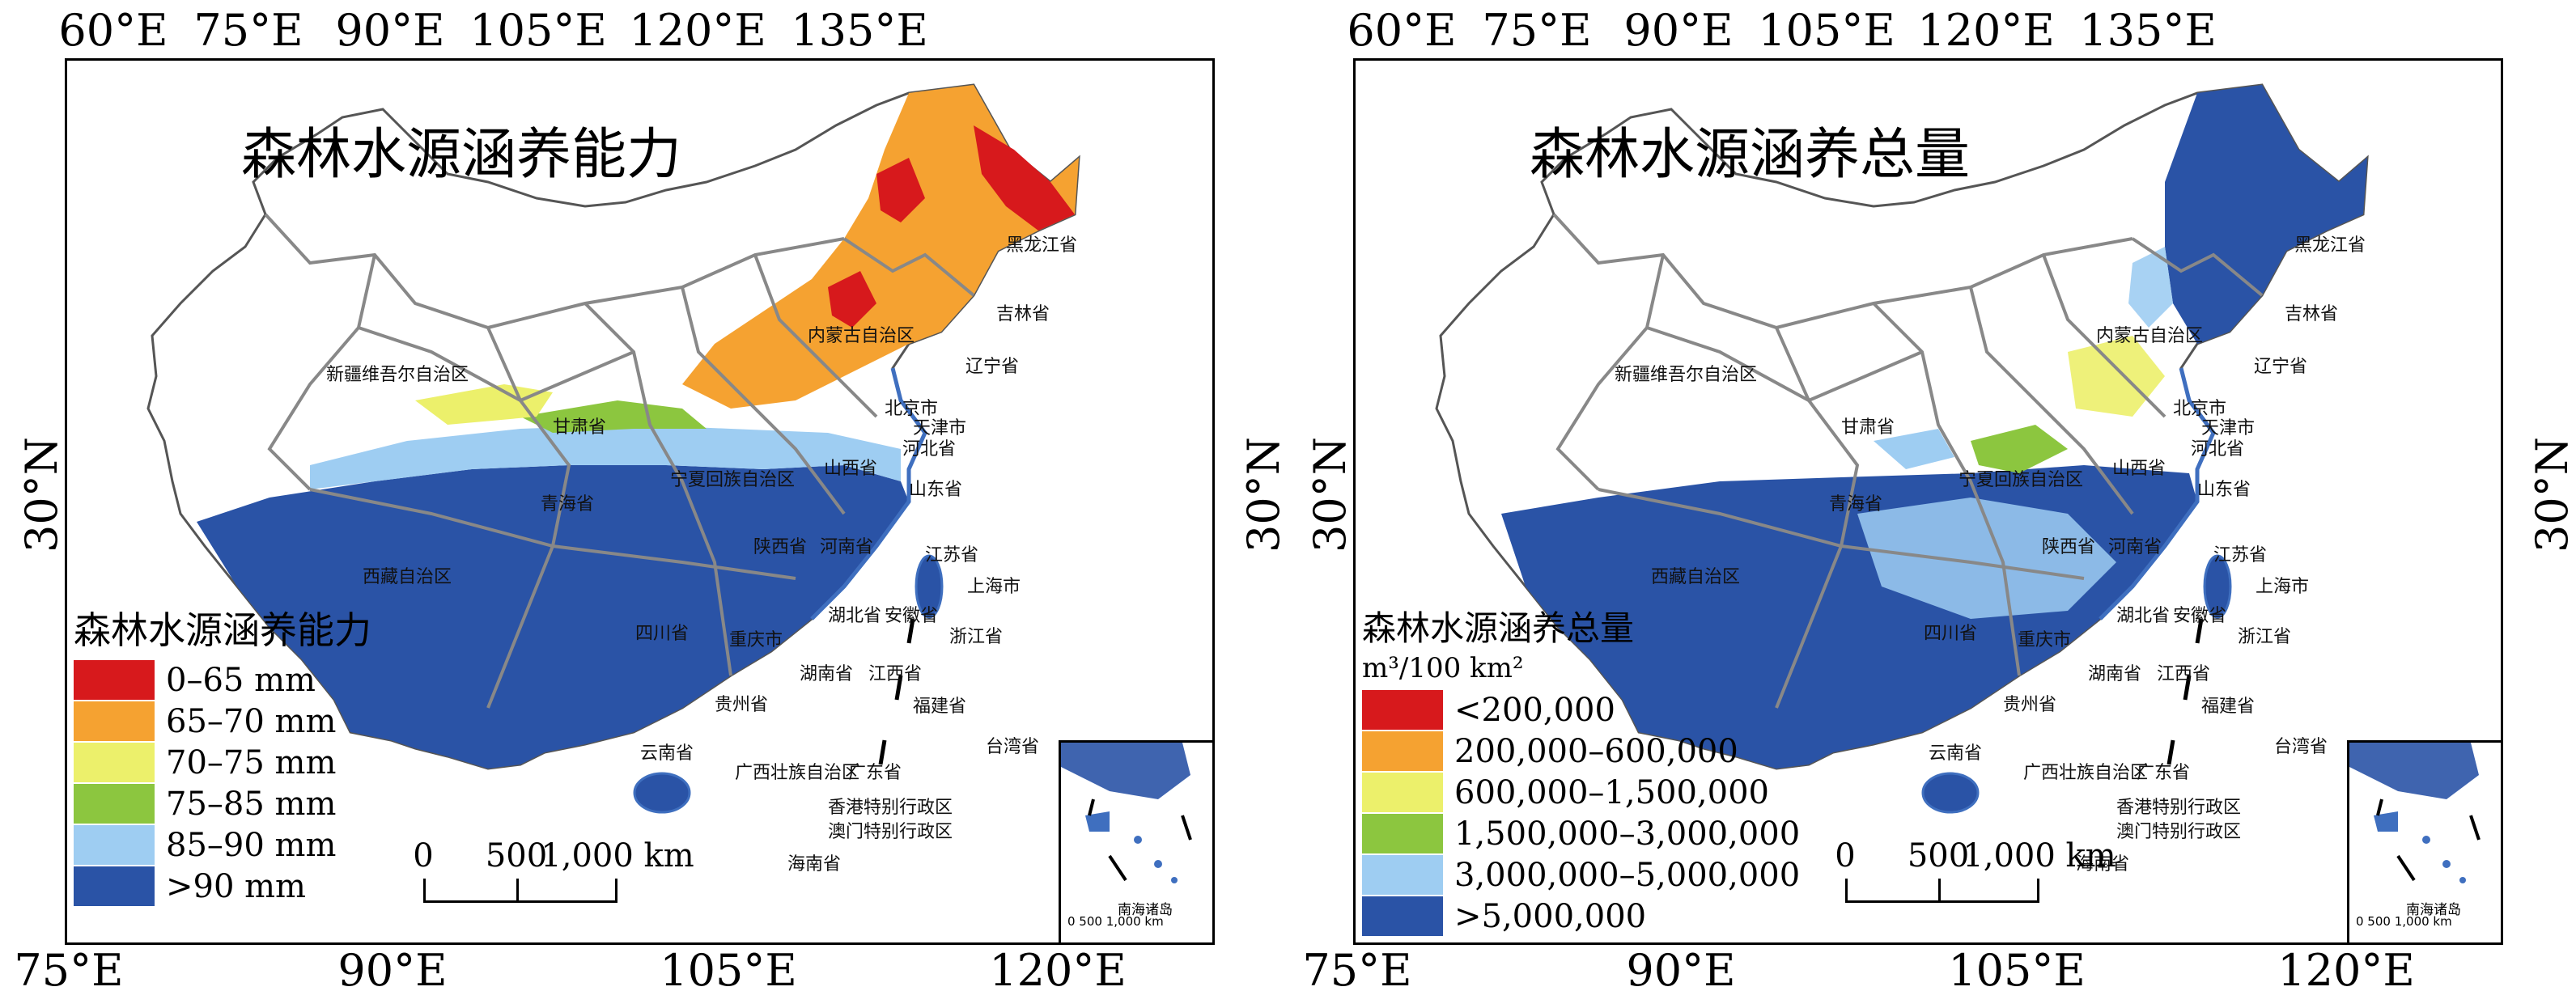 The height and width of the screenshot is (1008, 2576). What do you see at coordinates (1627, 875) in the screenshot?
I see `legend-label: 3,000,000–5,000,000` at bounding box center [1627, 875].